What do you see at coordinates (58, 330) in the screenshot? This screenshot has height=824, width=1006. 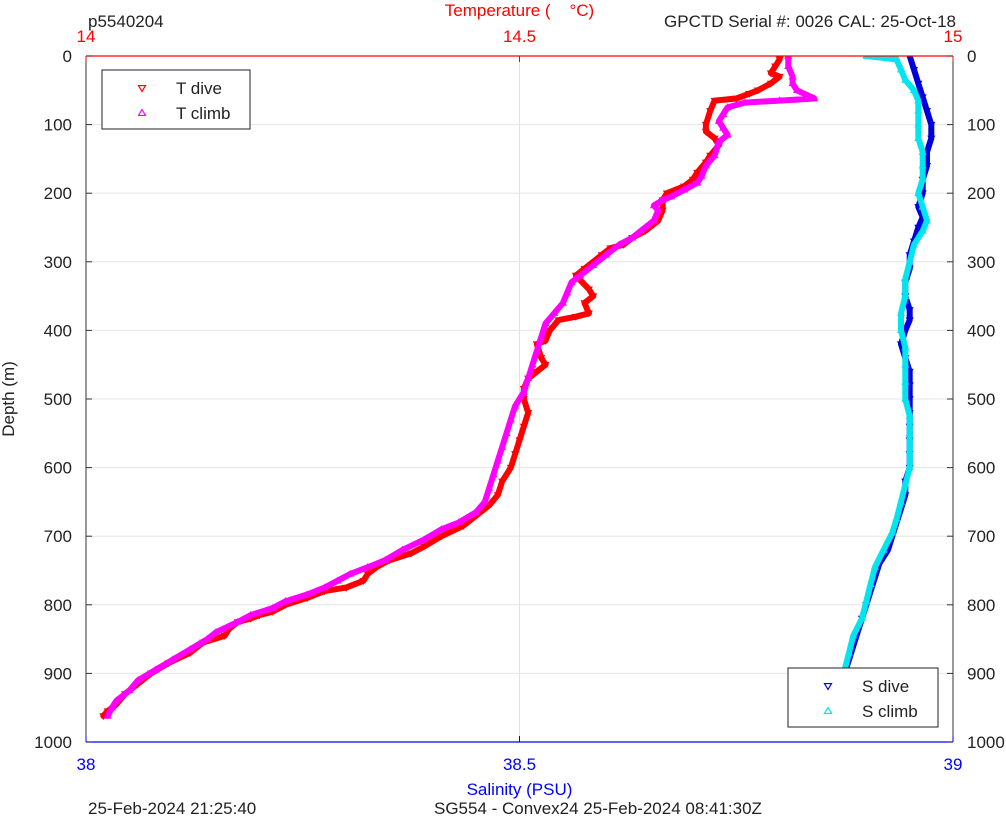 I see `y-tick-label-left: 400` at bounding box center [58, 330].